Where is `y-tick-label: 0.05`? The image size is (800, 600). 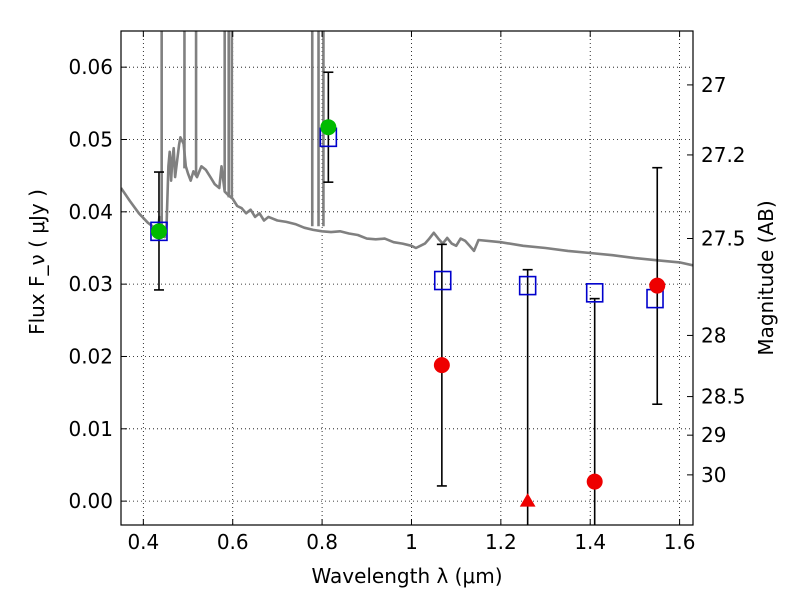
y-tick-label: 0.05 is located at coordinates (90, 139).